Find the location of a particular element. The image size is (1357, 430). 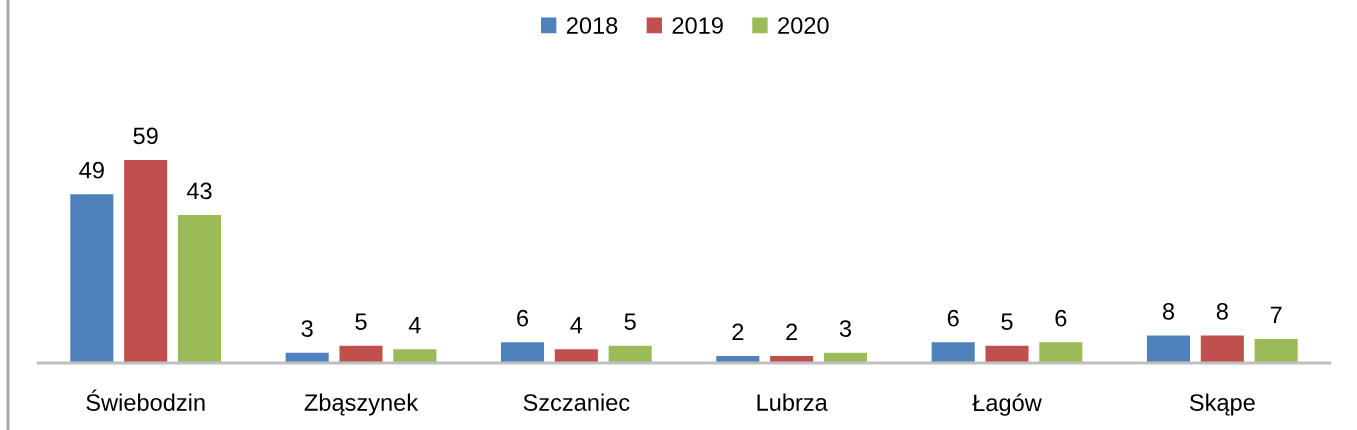

x-tick-label: Zbąszynek is located at coordinates (361, 404).